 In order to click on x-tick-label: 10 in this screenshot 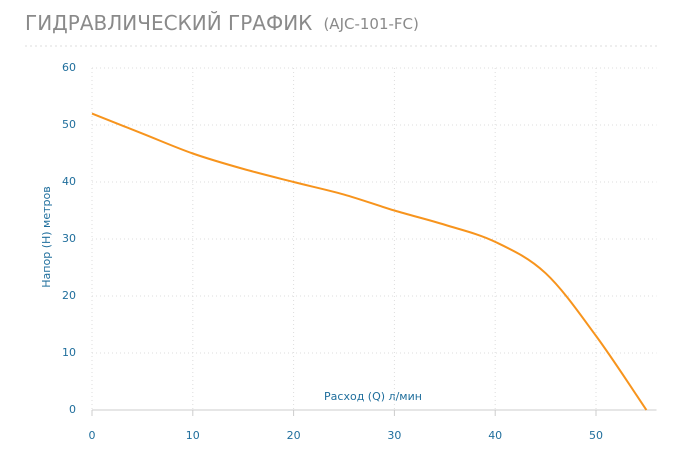, I will do `click(193, 435)`.